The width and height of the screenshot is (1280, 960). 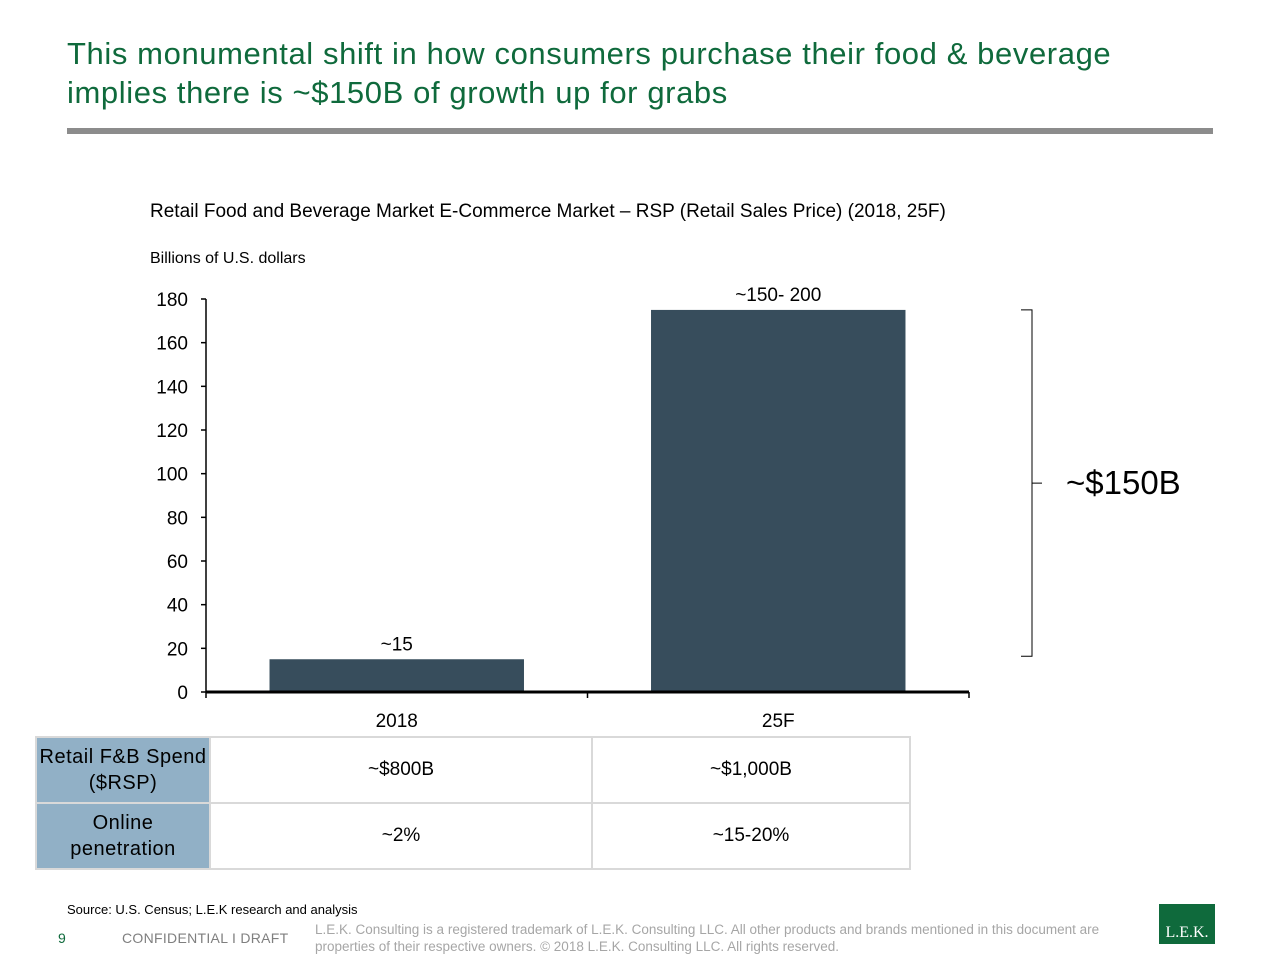 What do you see at coordinates (640, 131) in the screenshot?
I see `headline-divider` at bounding box center [640, 131].